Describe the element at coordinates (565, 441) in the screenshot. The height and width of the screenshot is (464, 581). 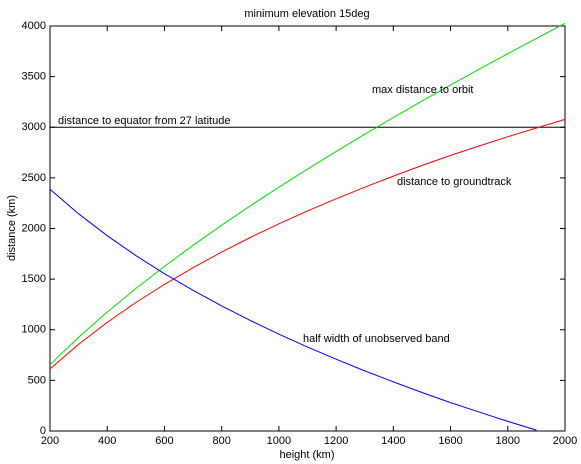
I see `x-tick-label: 2000` at that location.